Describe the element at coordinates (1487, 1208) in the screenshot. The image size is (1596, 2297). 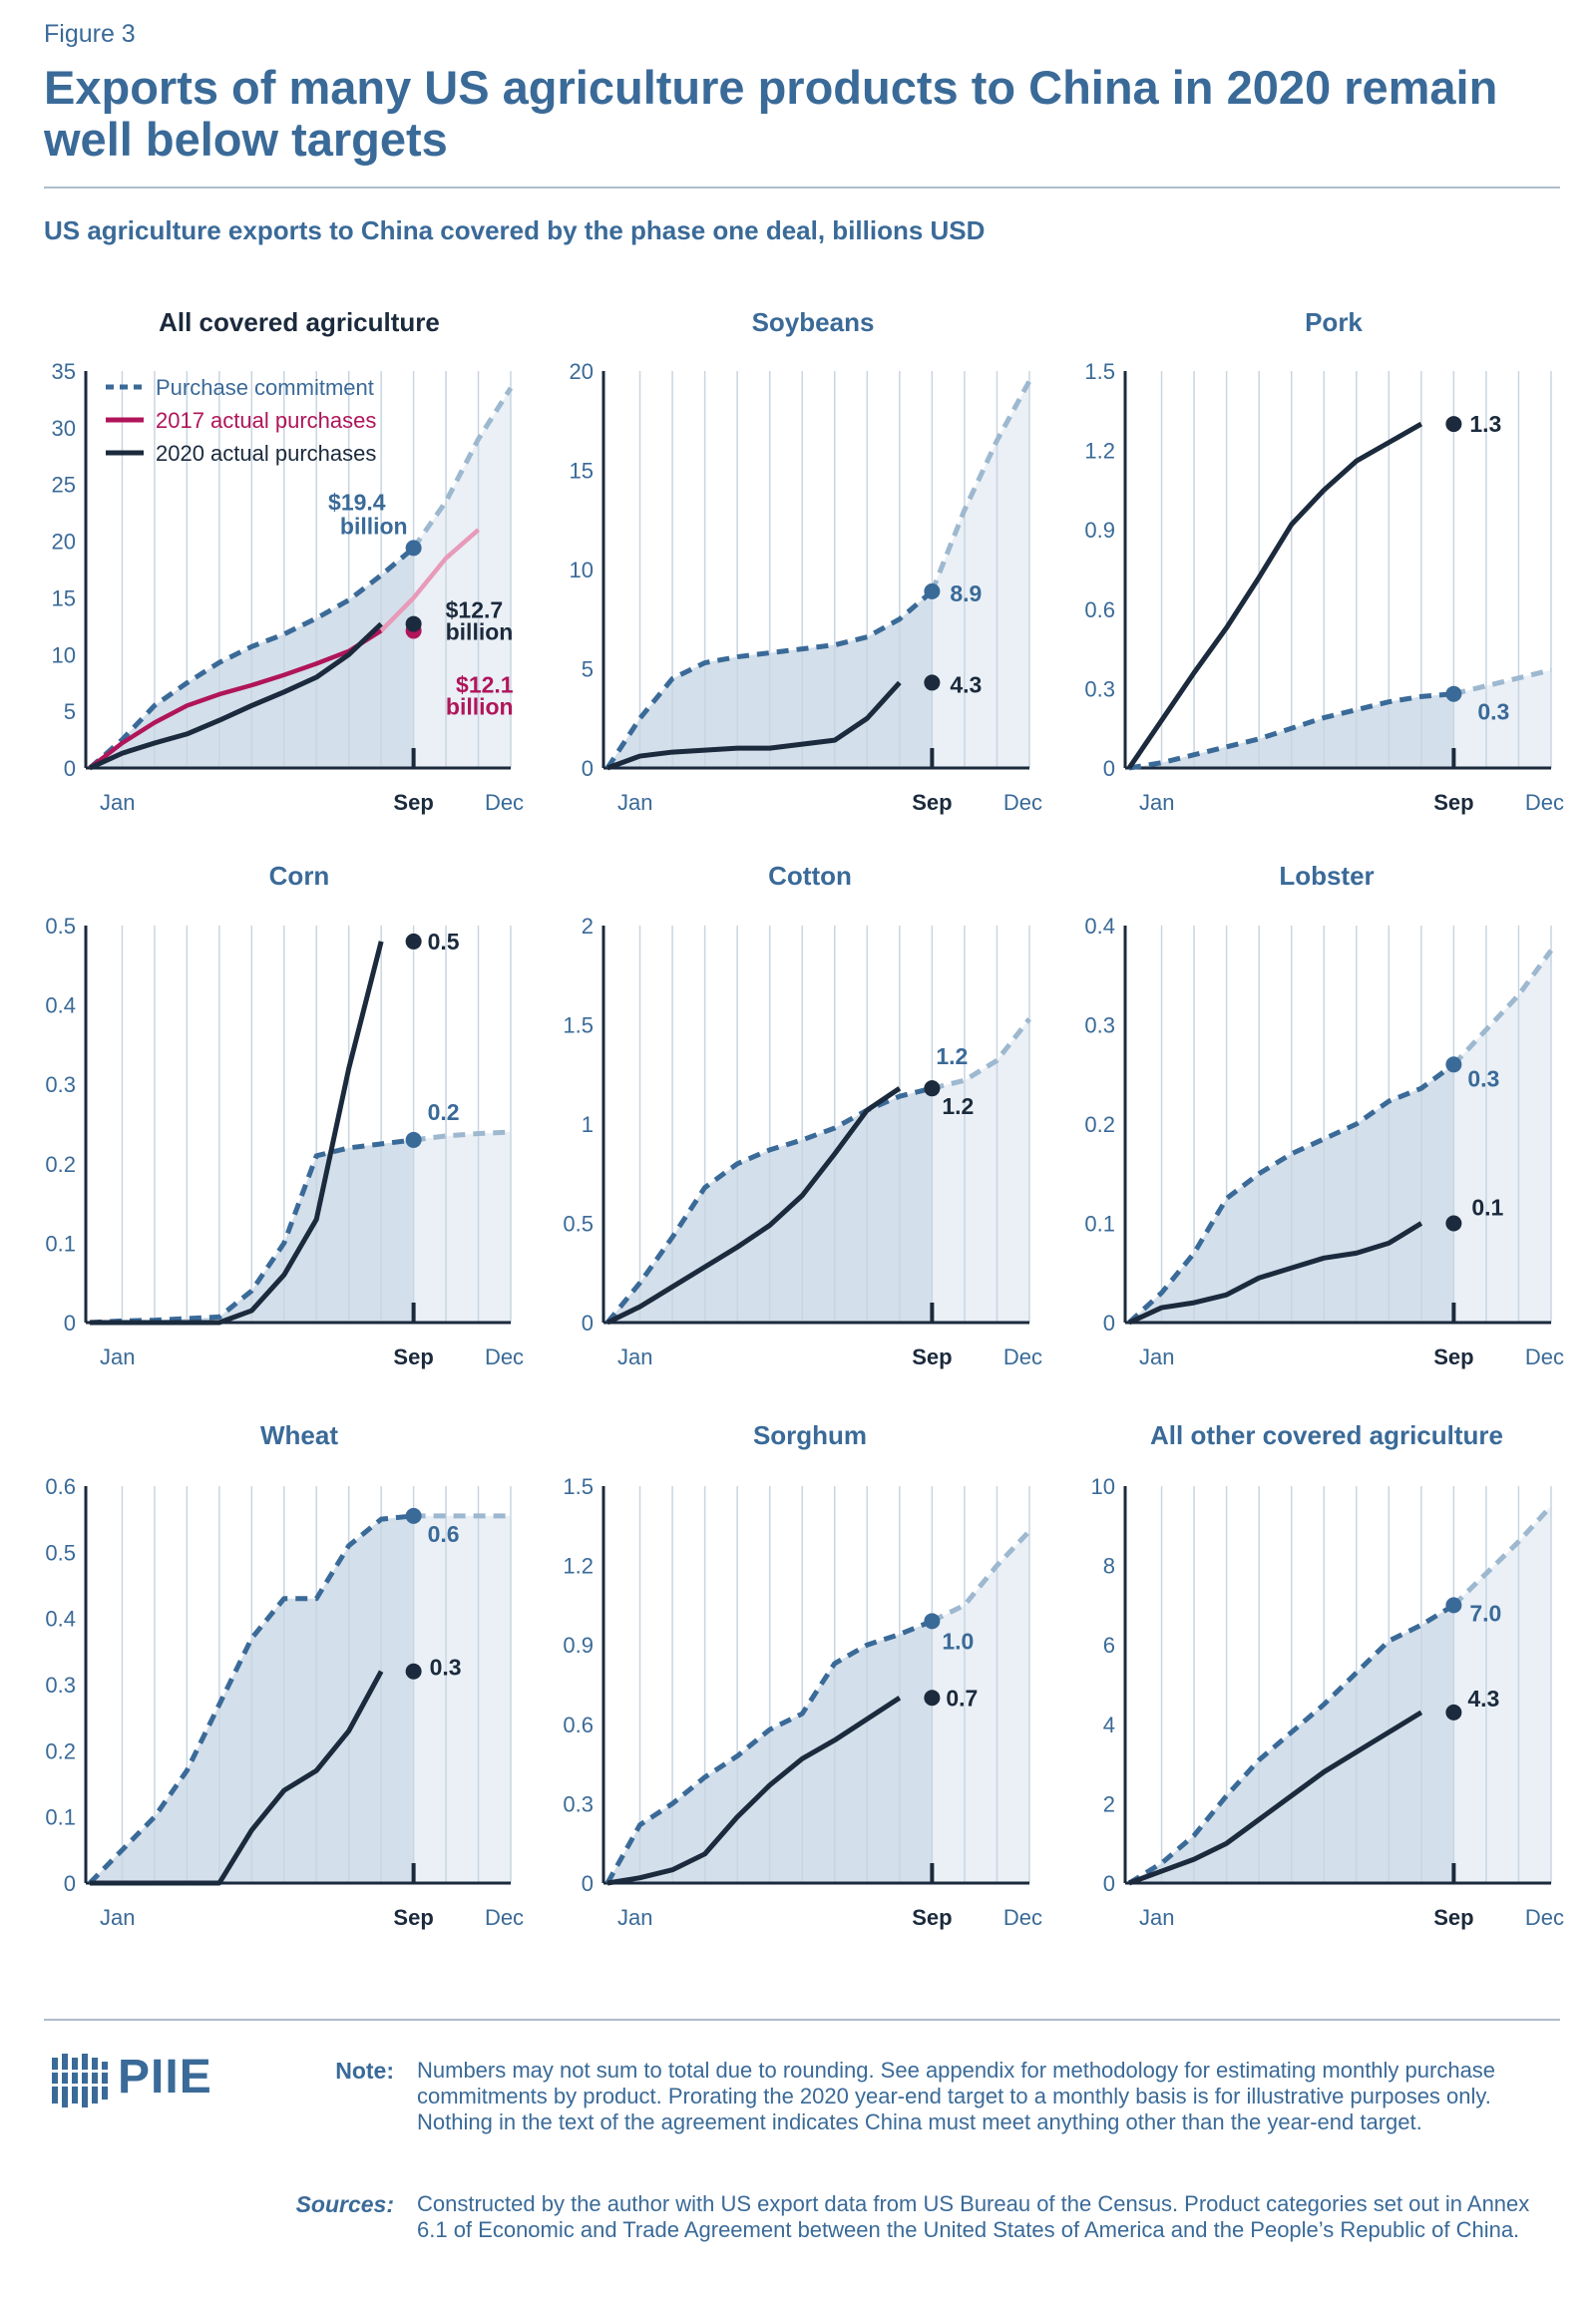
I see `data-label: 0.1` at that location.